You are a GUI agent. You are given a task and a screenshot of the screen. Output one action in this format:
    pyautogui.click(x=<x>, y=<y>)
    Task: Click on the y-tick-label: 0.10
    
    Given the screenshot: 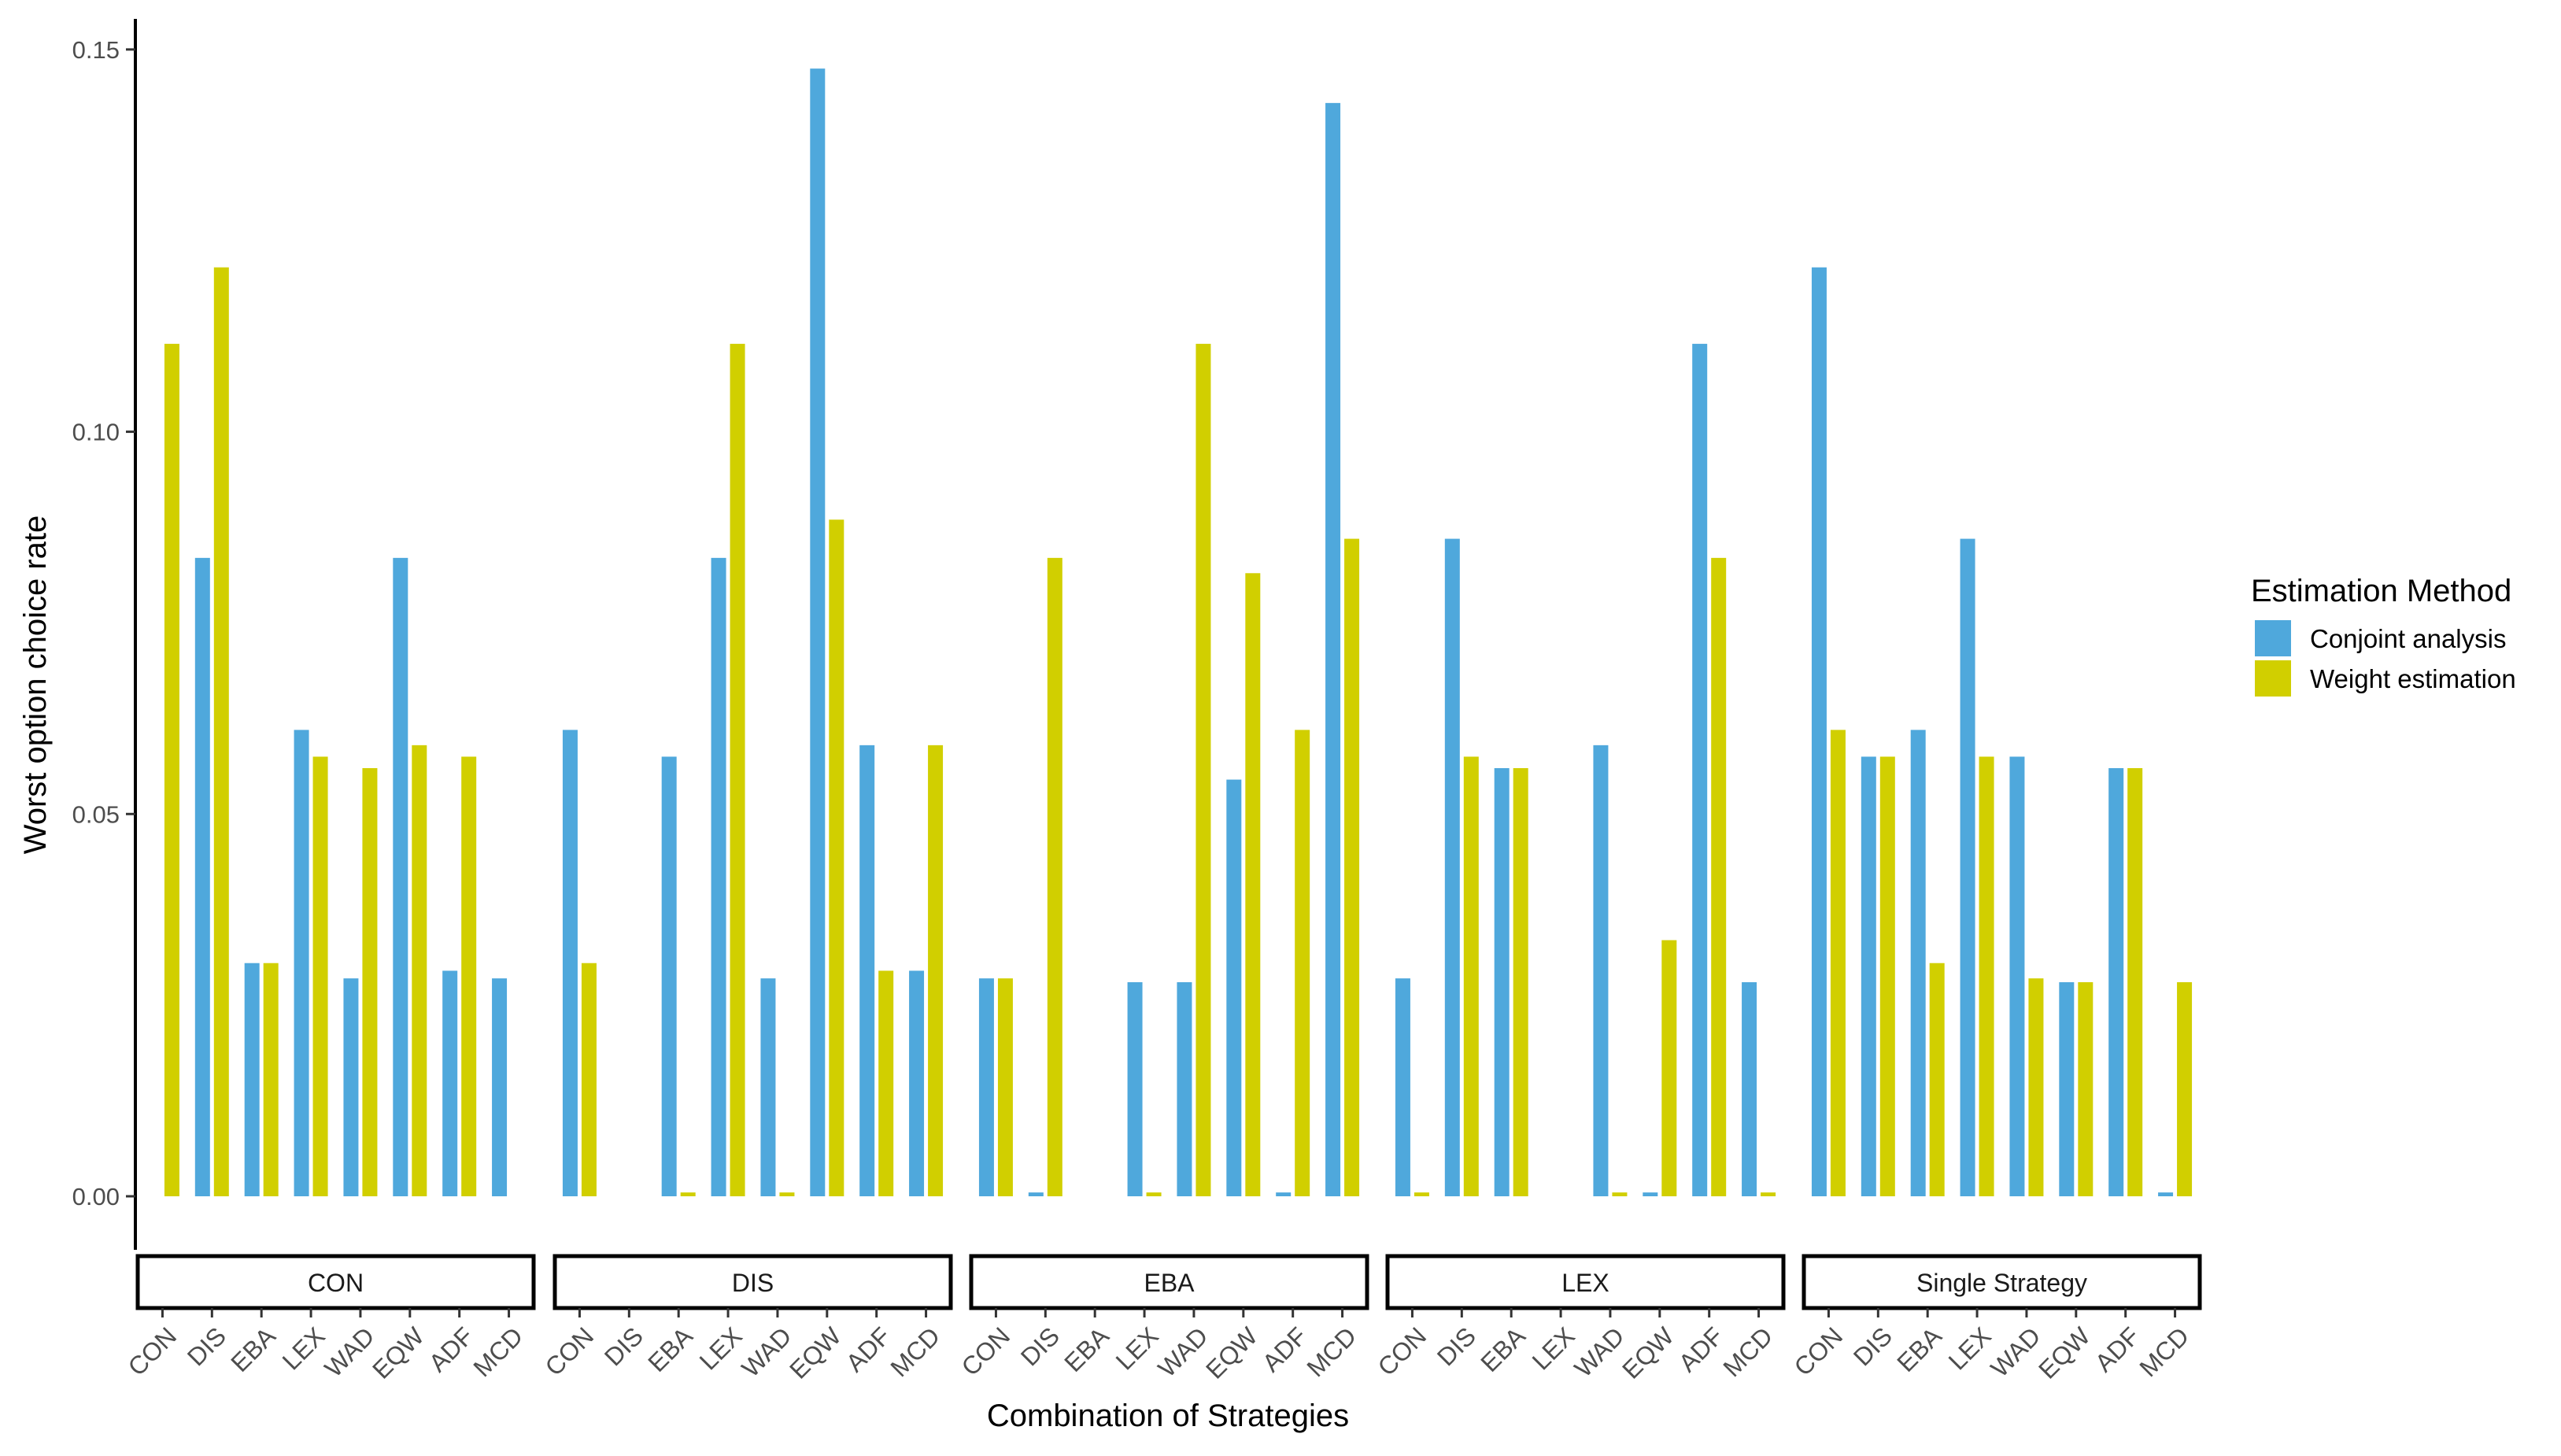 What is the action you would take?
    pyautogui.click(x=96, y=432)
    